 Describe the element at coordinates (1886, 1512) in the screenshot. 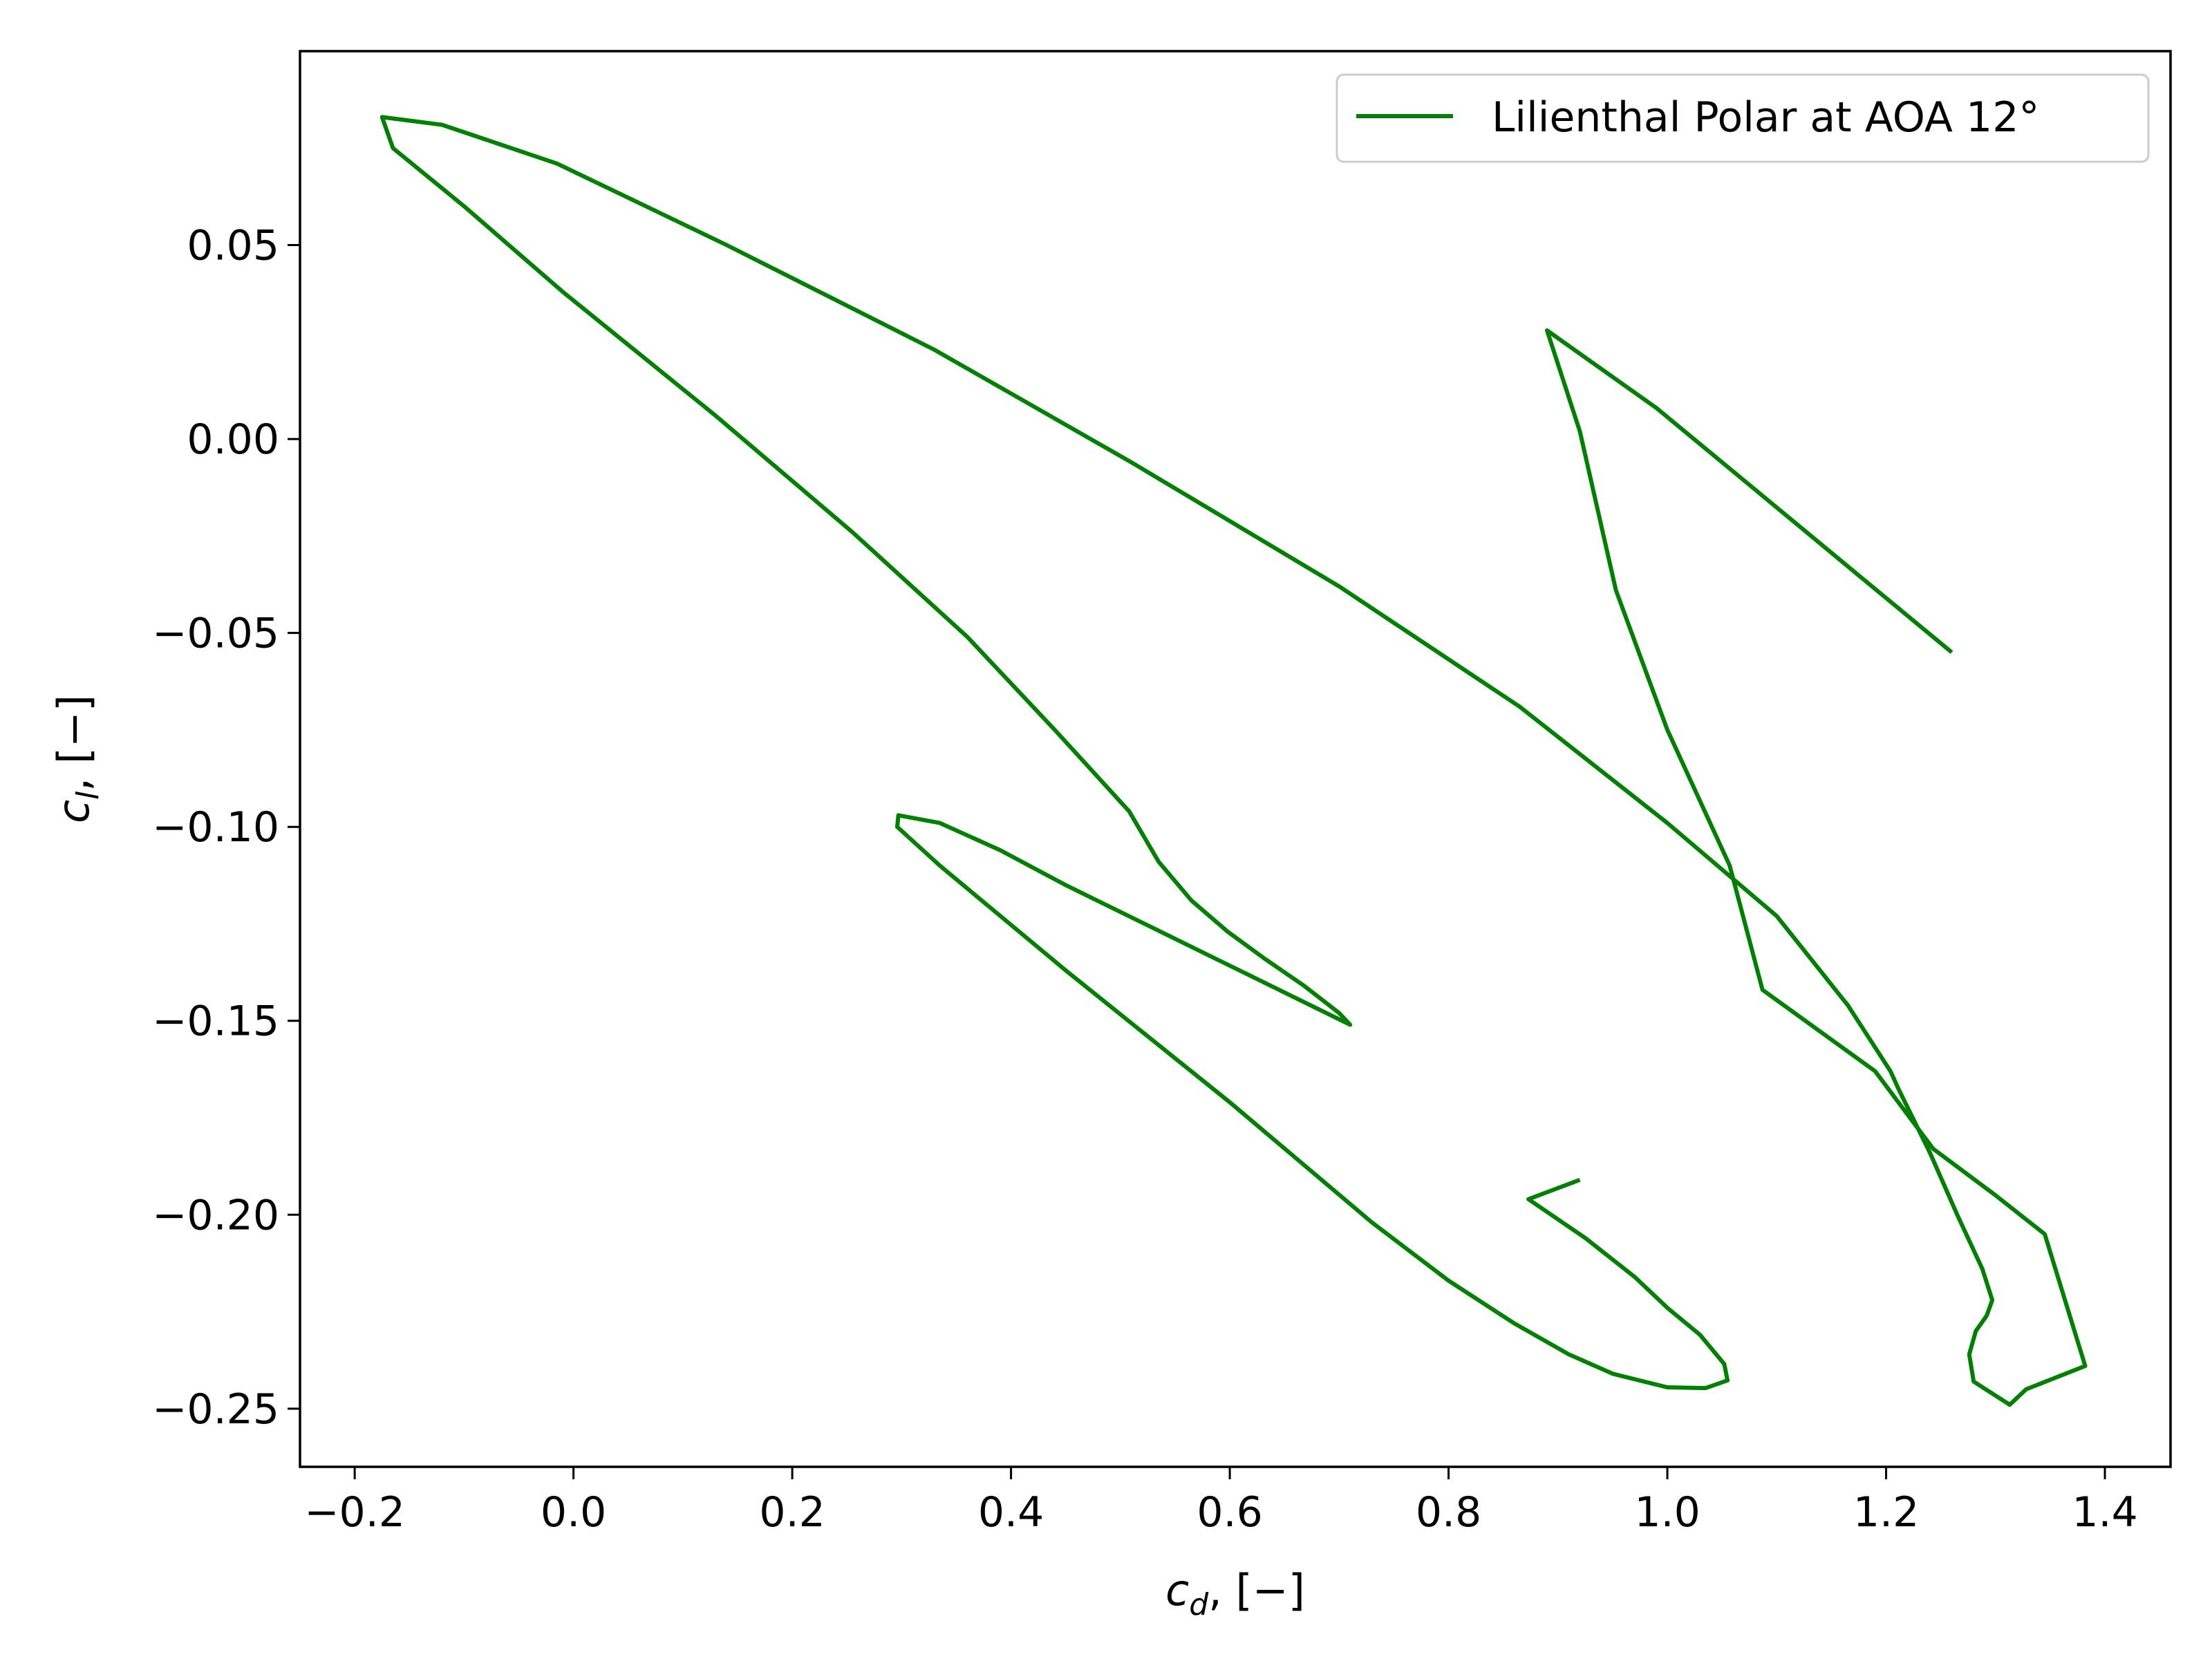

I see `x-tick-label: 1.2` at that location.